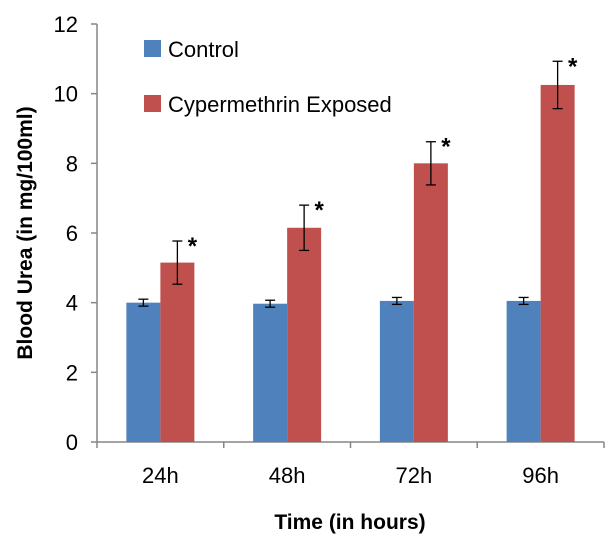 The height and width of the screenshot is (542, 610). I want to click on bar-cypermethrin-48h, so click(304, 334).